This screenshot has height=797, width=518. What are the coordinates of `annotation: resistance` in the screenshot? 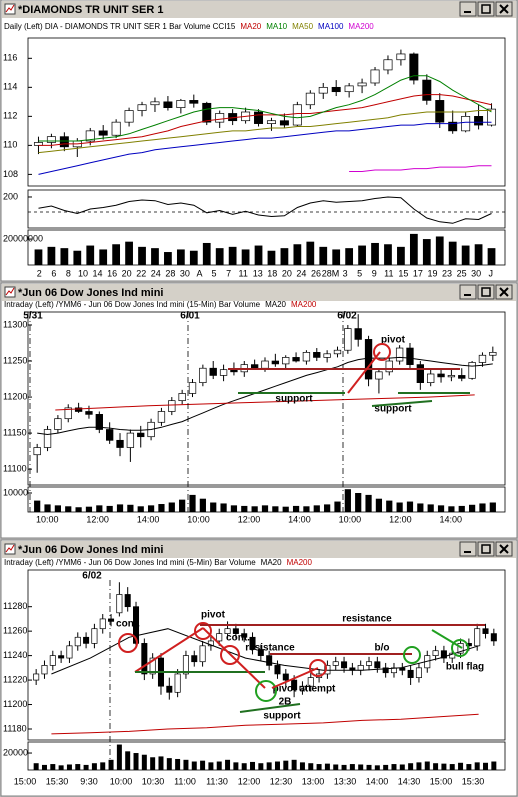 It's located at (270, 648).